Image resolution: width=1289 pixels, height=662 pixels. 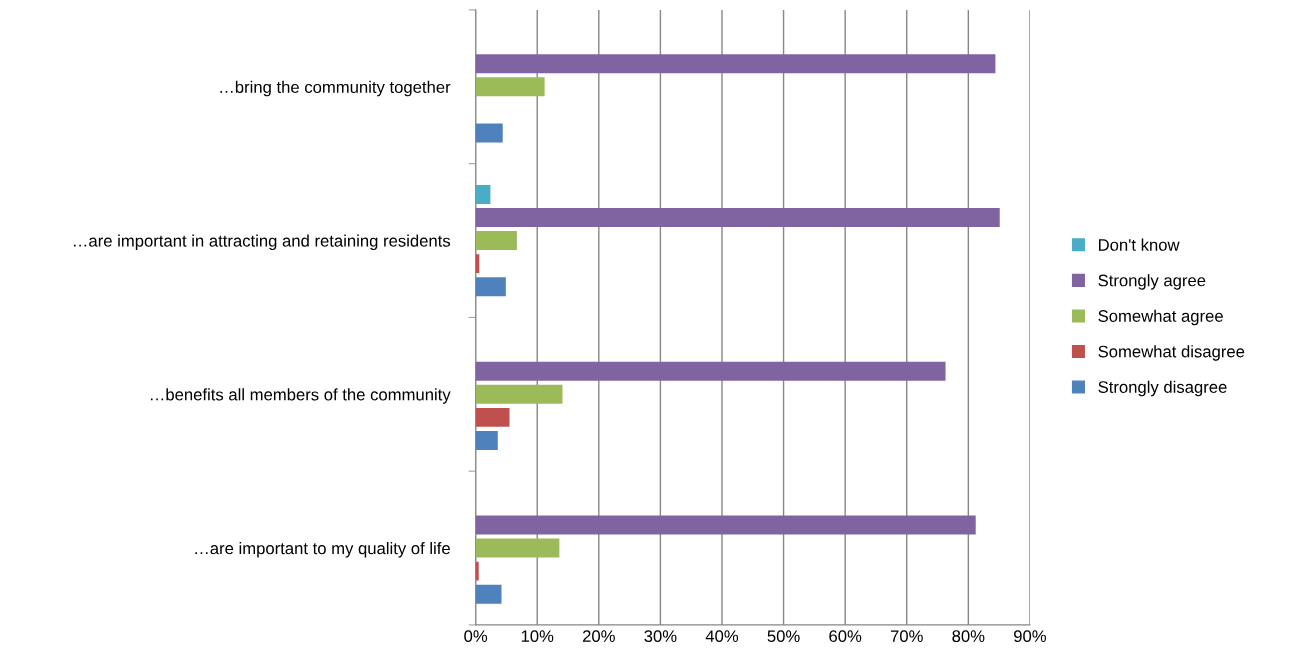 I want to click on legend-label: Somewhat agree, so click(x=1160, y=317).